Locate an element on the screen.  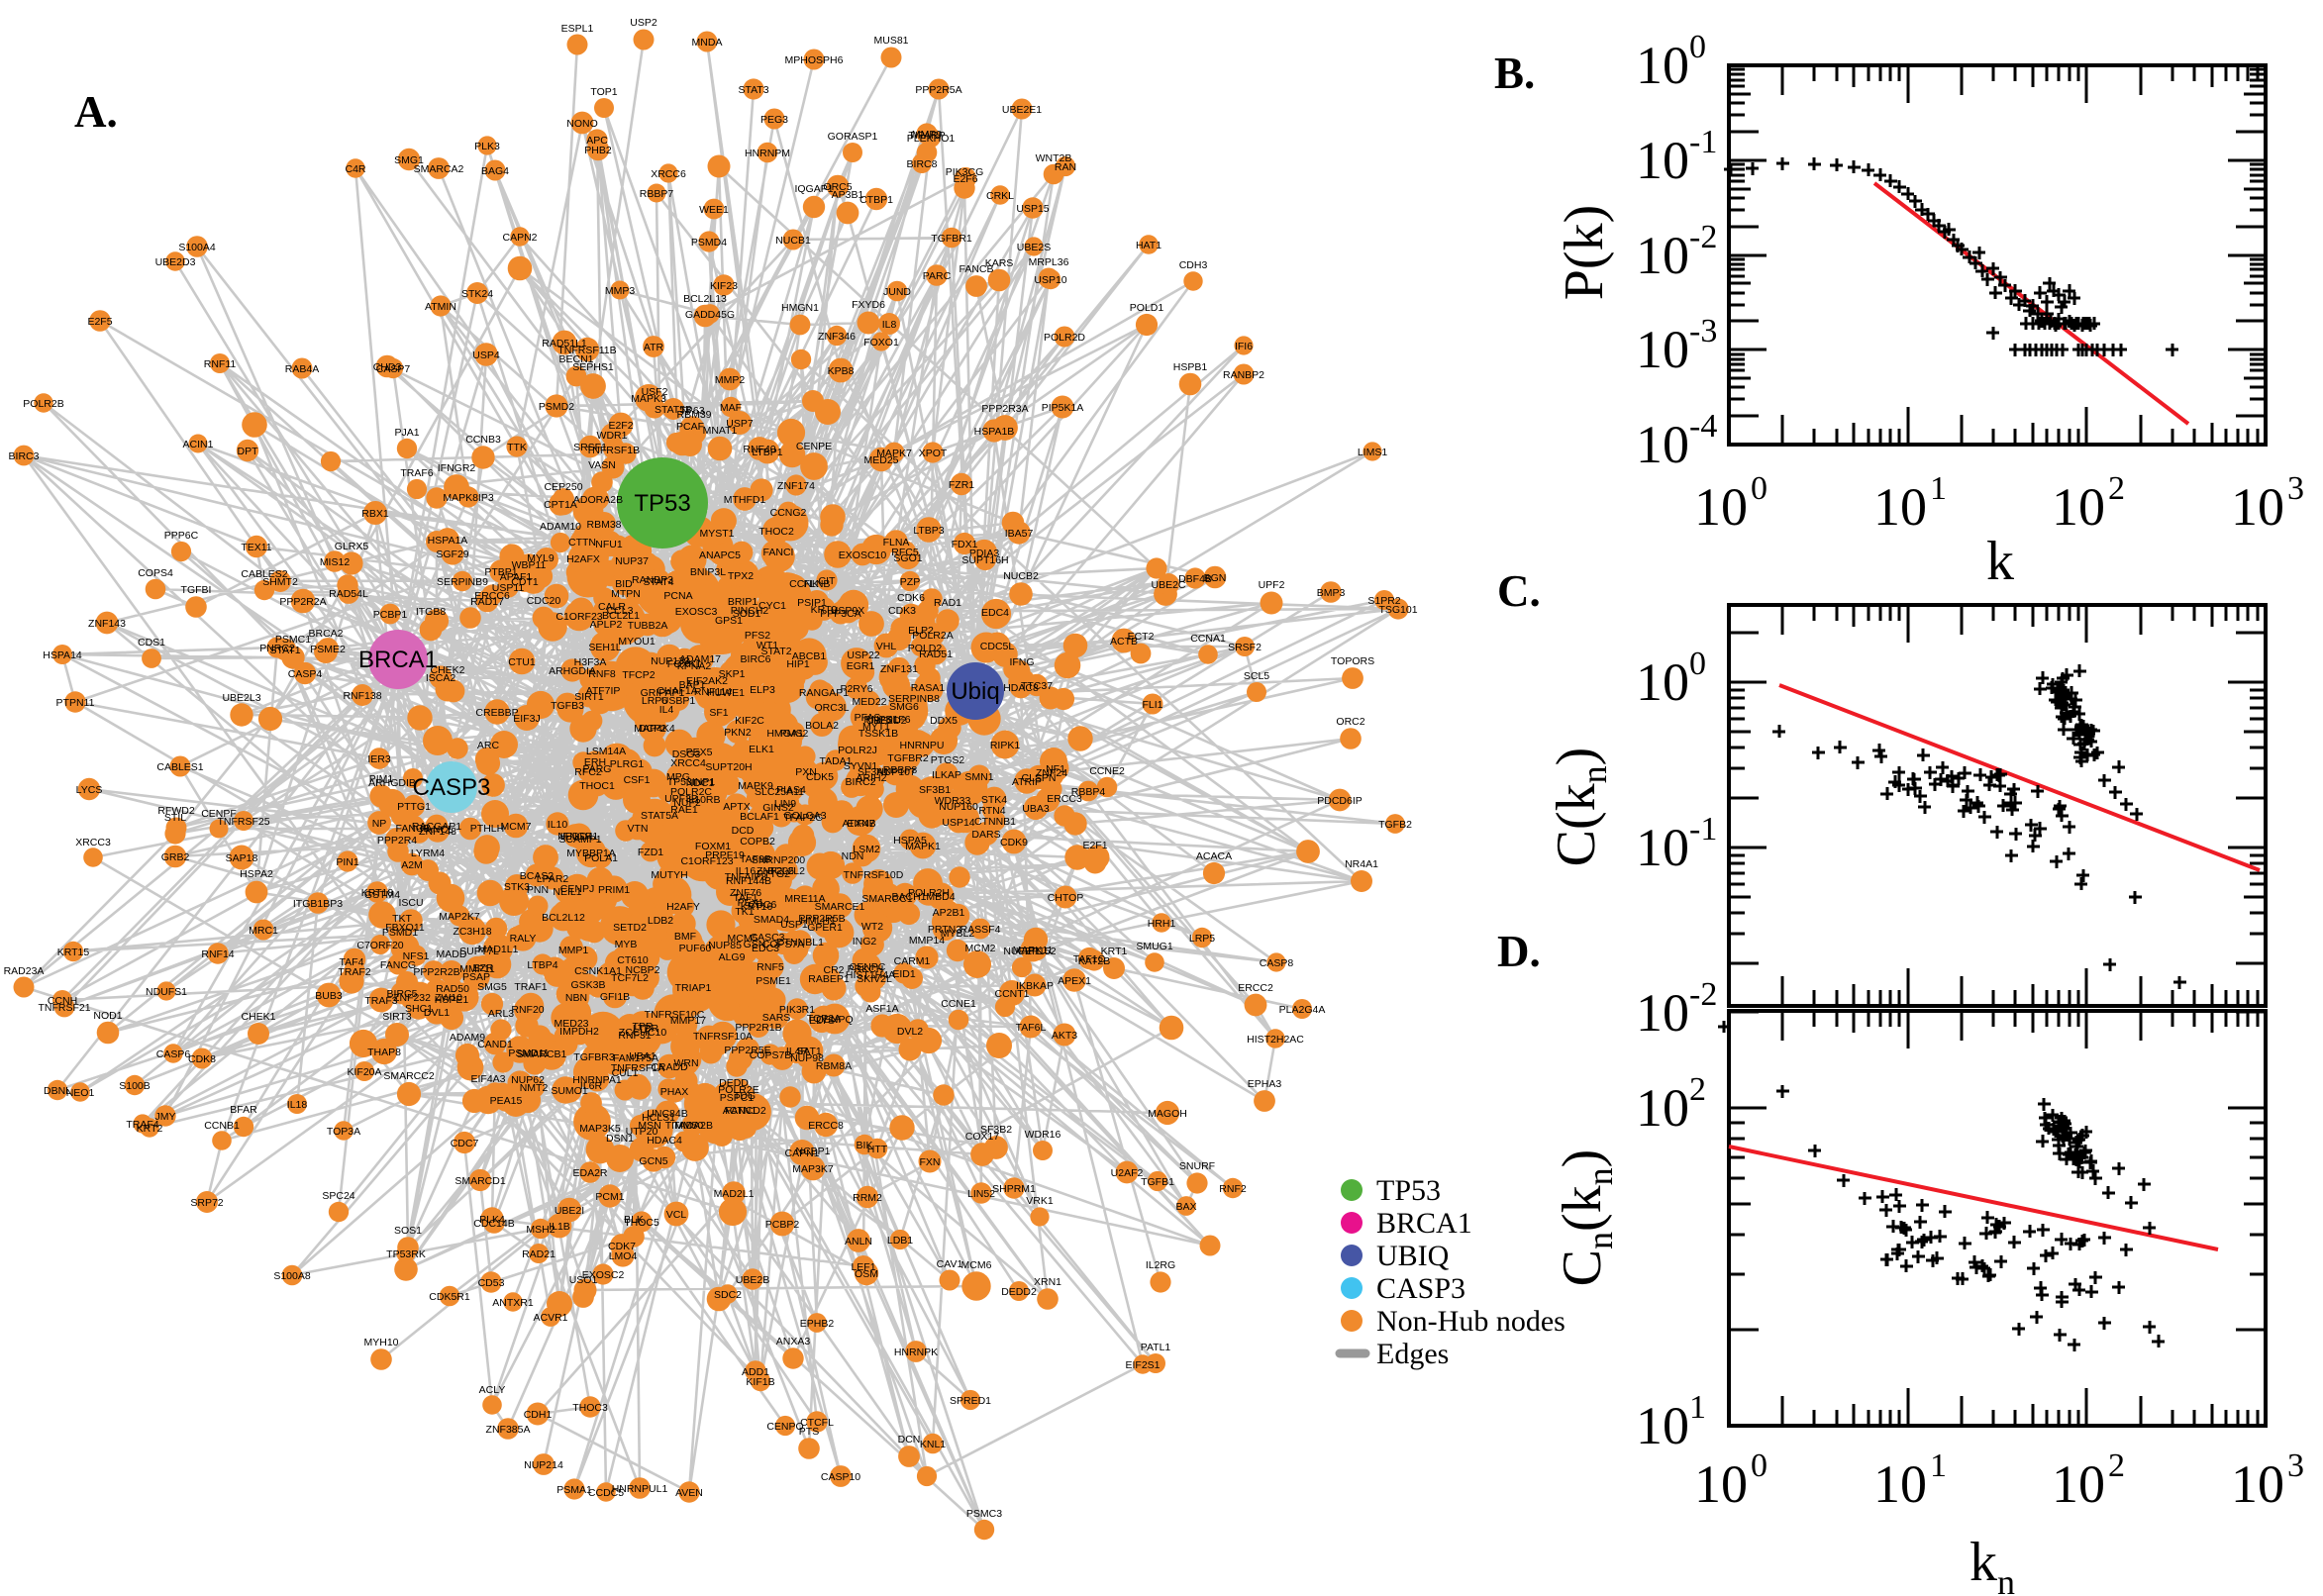
svg-text: TSSK1B is located at coordinates (878, 734).